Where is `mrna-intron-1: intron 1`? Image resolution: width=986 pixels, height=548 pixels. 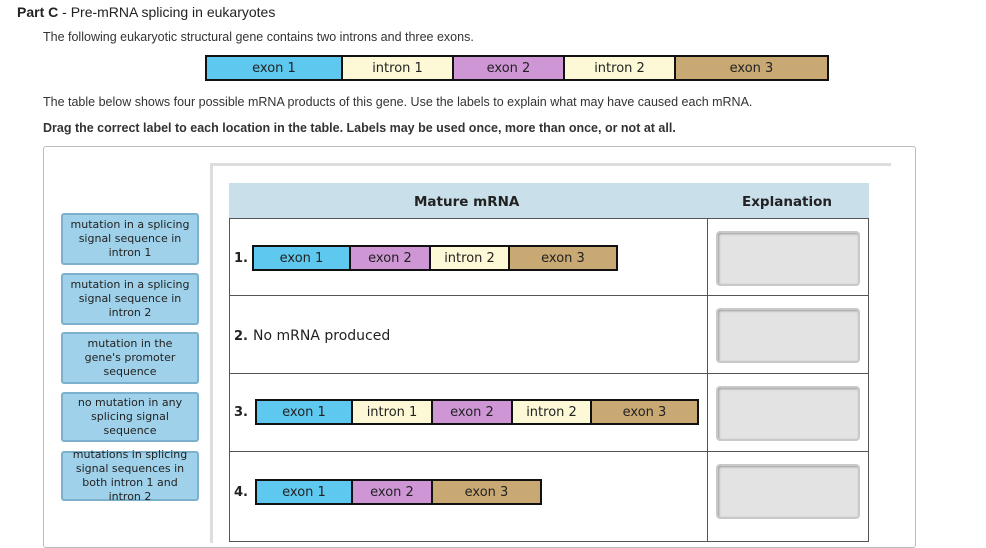 mrna-intron-1: intron 1 is located at coordinates (393, 412).